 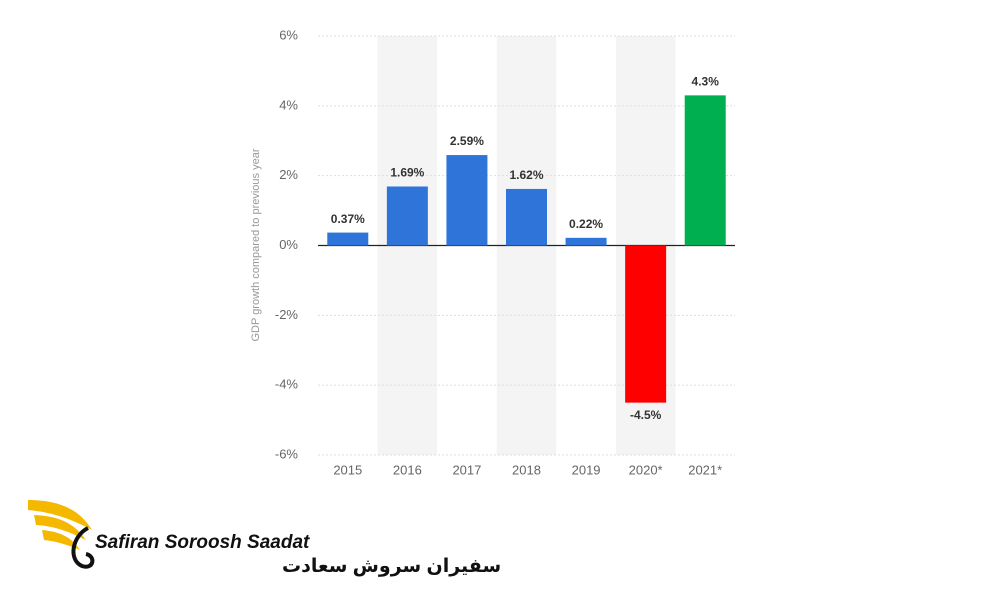 I want to click on y-tick-label: -4%, so click(x=287, y=384).